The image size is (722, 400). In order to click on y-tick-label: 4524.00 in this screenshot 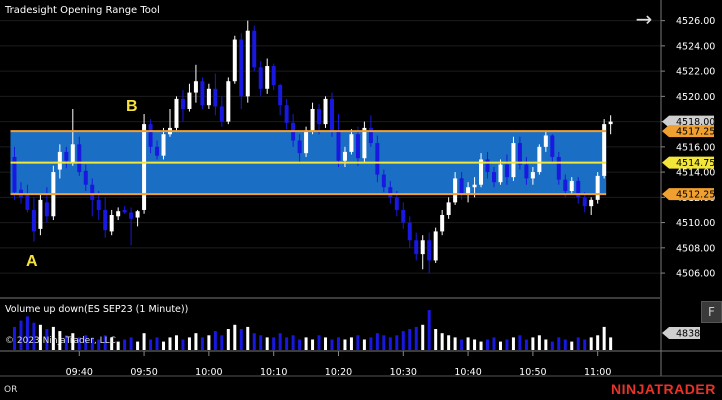, I will do `click(695, 46)`.